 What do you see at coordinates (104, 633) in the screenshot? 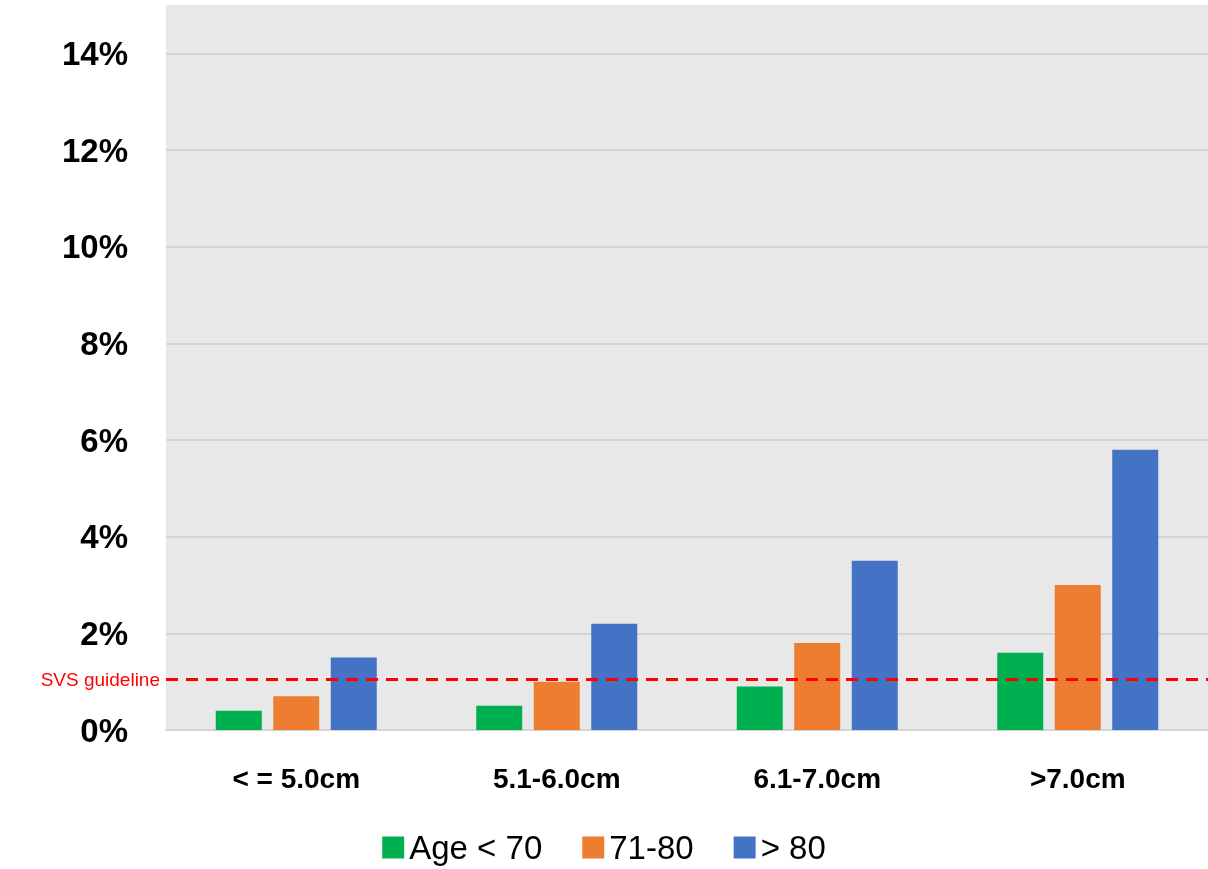
I see `y-tick-label: 2%` at bounding box center [104, 633].